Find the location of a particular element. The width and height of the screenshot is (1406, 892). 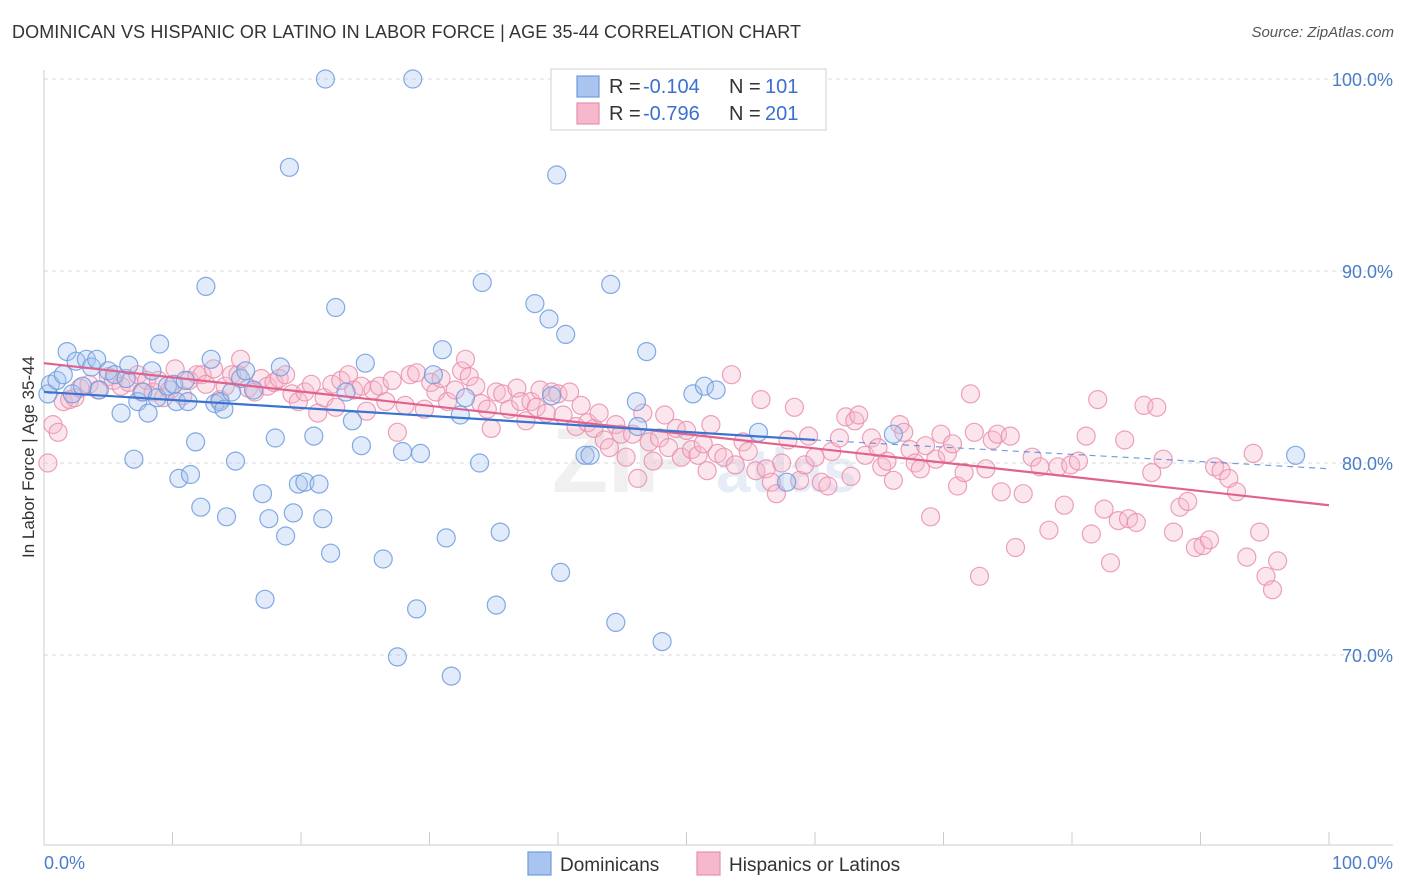

x-axis-ticks is located at coordinates (686, 838).